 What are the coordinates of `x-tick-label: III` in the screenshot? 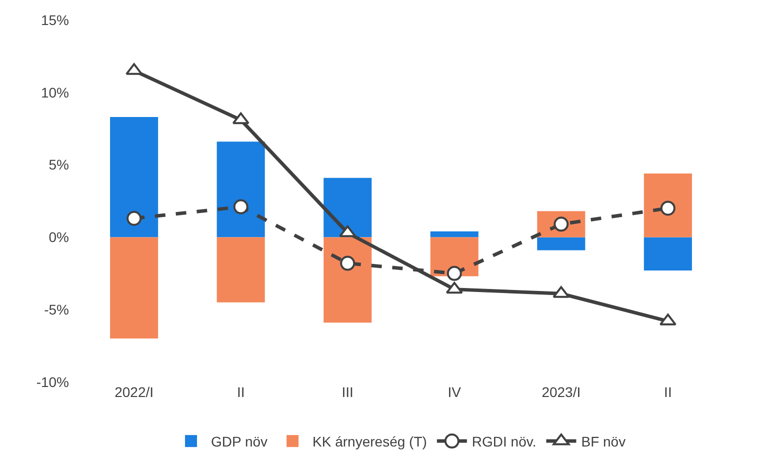 It's located at (348, 392).